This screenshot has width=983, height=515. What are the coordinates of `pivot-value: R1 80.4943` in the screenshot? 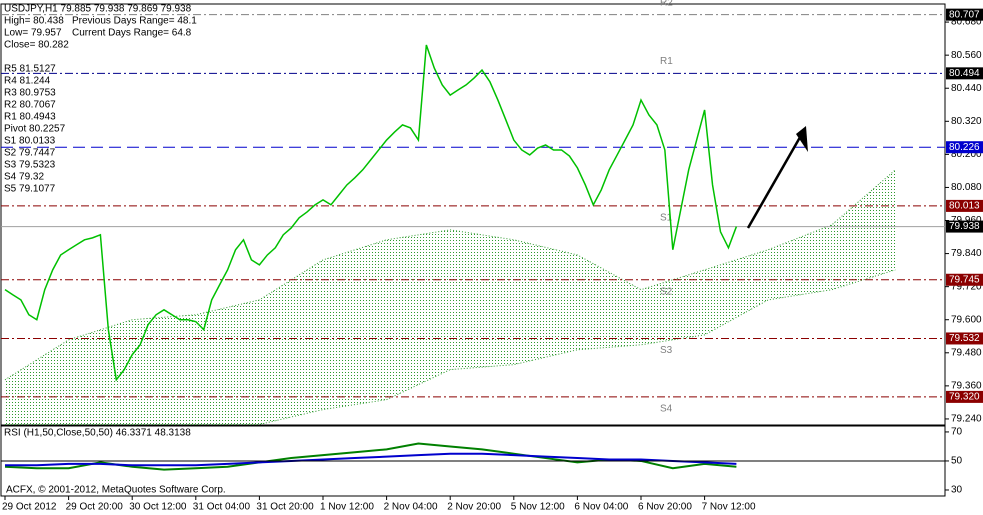 It's located at (30, 117).